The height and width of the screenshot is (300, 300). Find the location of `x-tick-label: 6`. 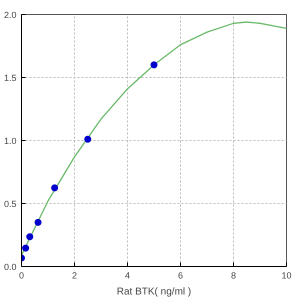

x-tick-label: 6 is located at coordinates (181, 275).